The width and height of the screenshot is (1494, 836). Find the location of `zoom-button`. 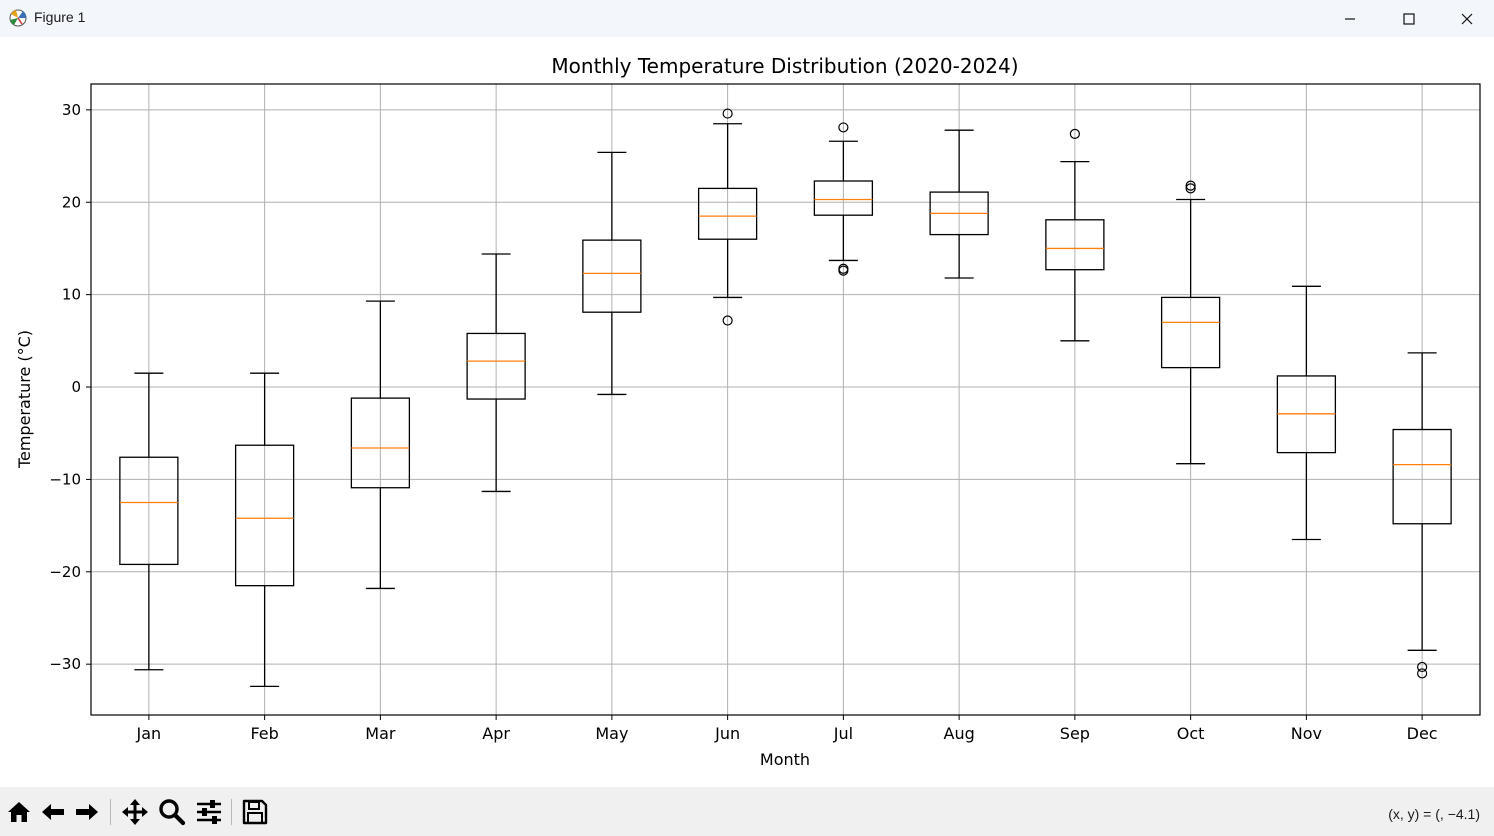

zoom-button is located at coordinates (172, 812).